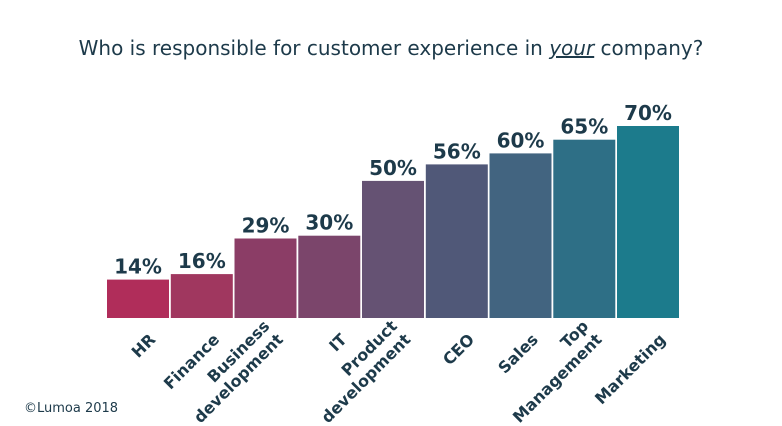  Describe the element at coordinates (329, 276) in the screenshot. I see `bar-it` at that location.